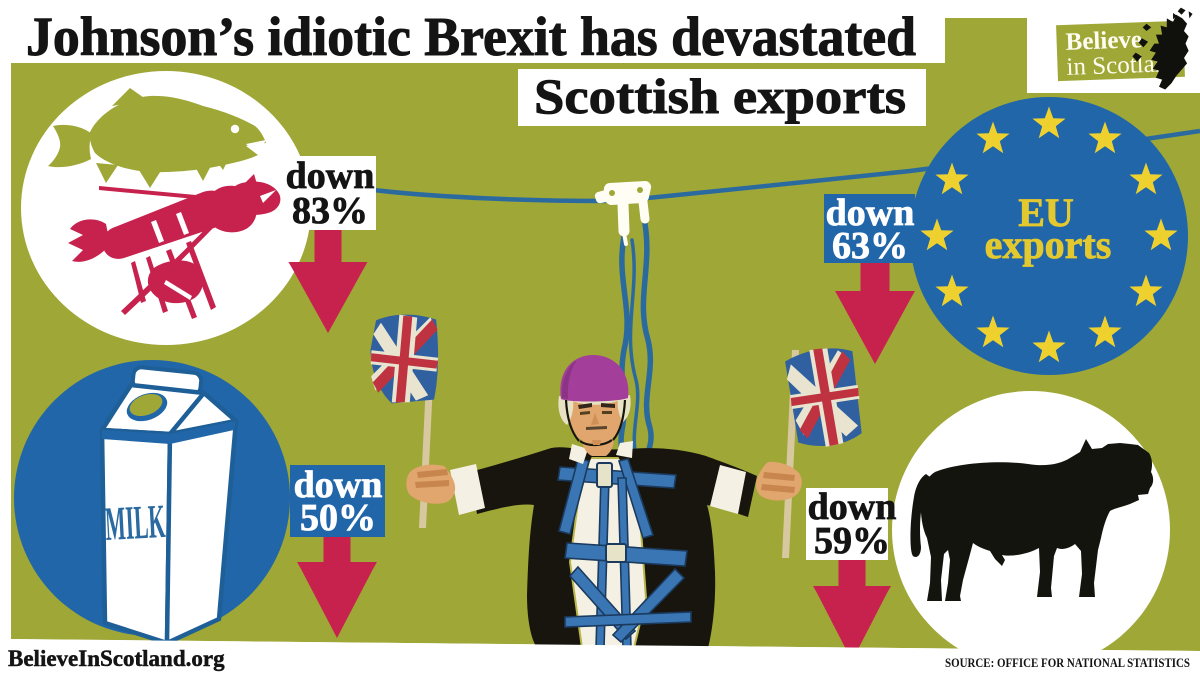 Image resolution: width=1200 pixels, height=675 pixels. What do you see at coordinates (338, 518) in the screenshot?
I see `svg-text: 50%` at bounding box center [338, 518].